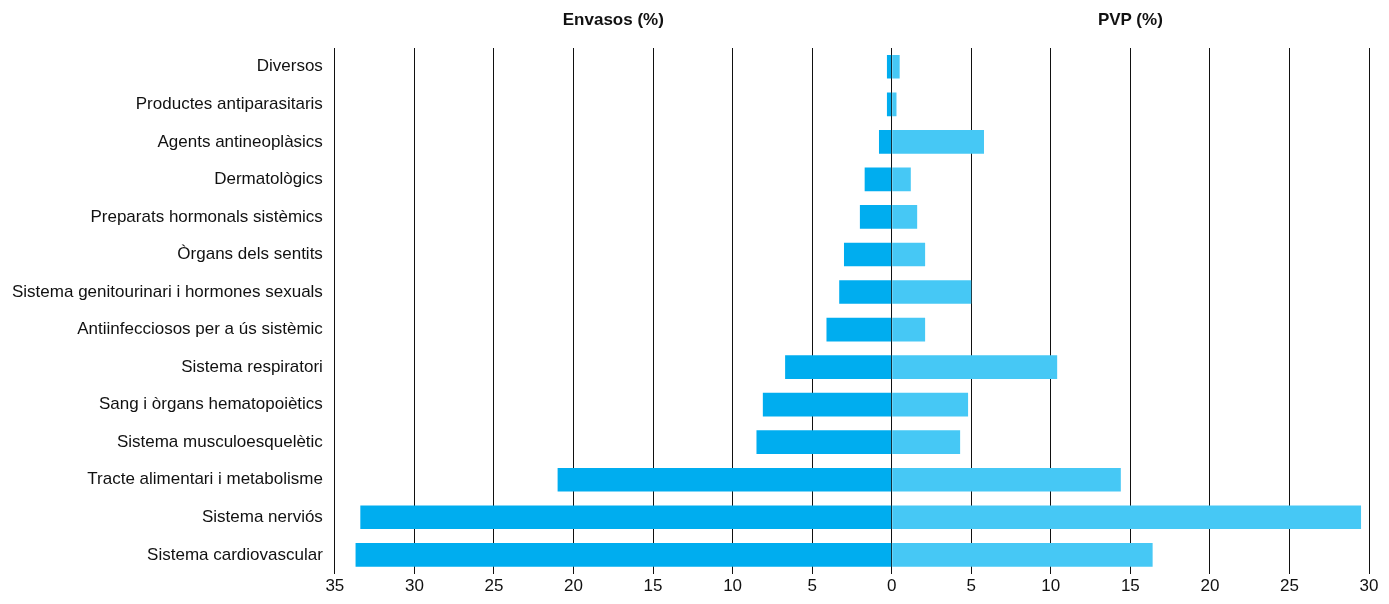 This screenshot has width=1389, height=604. Describe the element at coordinates (235, 554) in the screenshot. I see `y-tick-label: Sistema cardiovascular` at that location.